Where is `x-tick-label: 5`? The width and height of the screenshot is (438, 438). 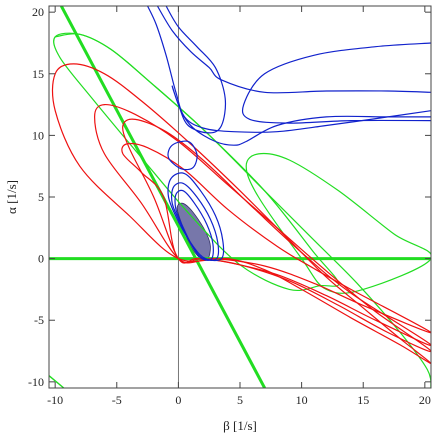 x-tick-label: 5 is located at coordinates (240, 400).